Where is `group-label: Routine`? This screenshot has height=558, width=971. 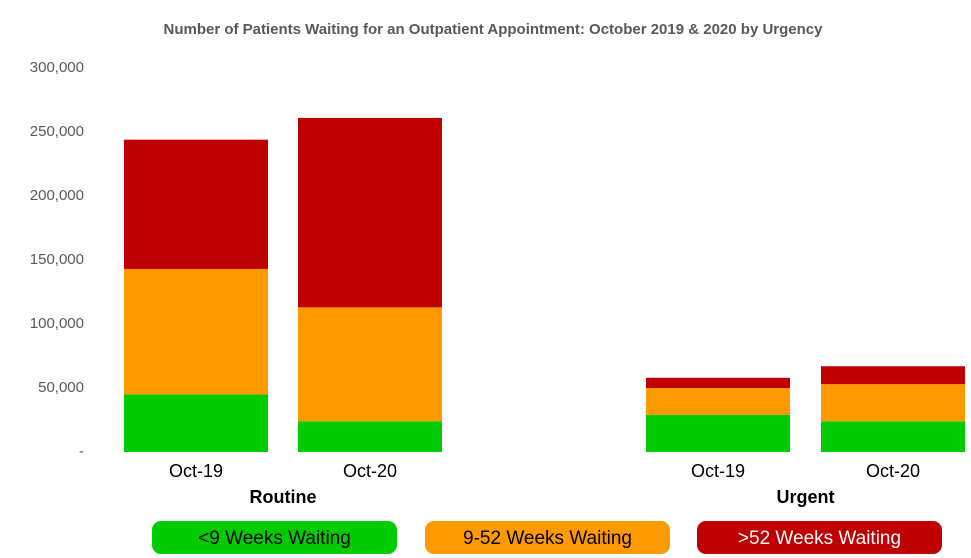
group-label: Routine is located at coordinates (283, 497).